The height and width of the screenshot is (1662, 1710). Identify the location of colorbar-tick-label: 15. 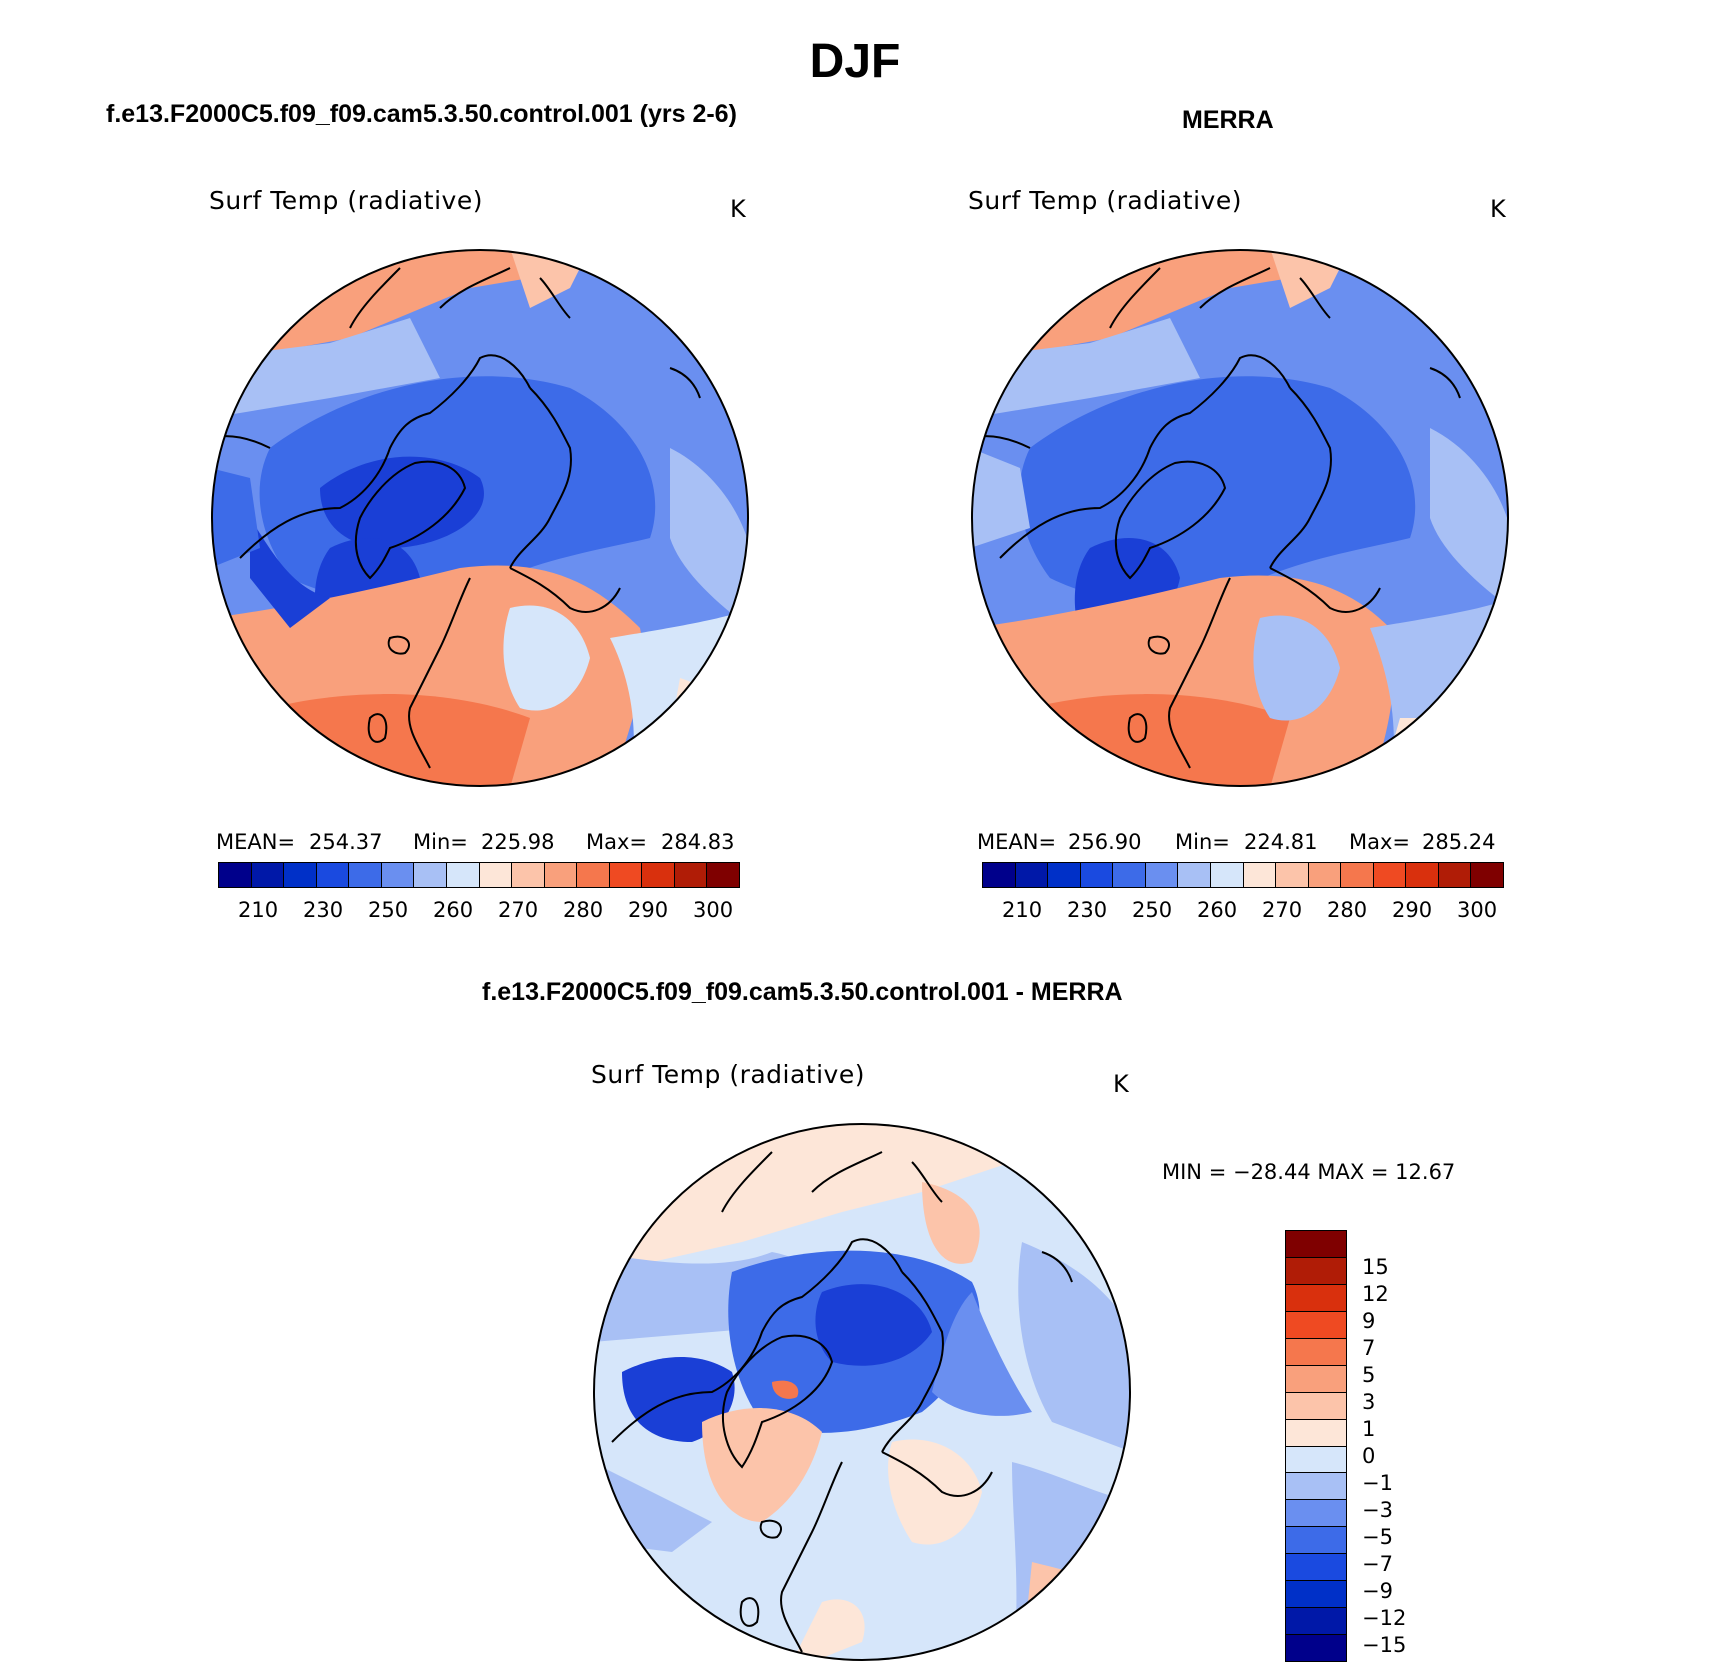
(1375, 1267).